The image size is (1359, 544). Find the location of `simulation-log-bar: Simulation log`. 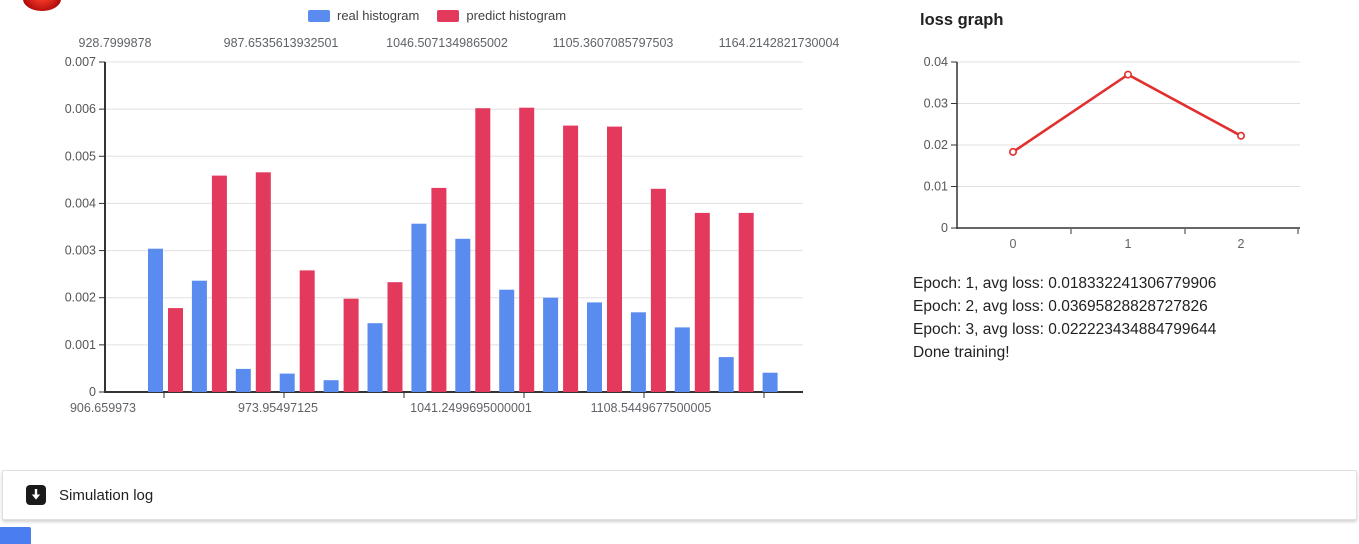

simulation-log-bar: Simulation log is located at coordinates (679, 495).